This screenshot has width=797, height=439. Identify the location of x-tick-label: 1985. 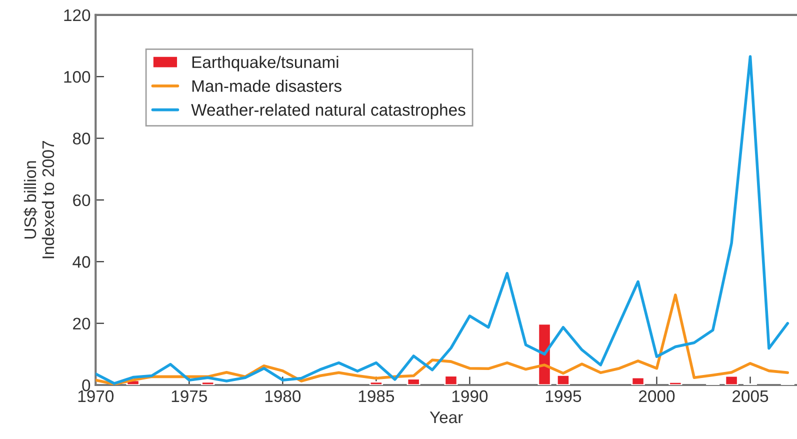
(376, 396).